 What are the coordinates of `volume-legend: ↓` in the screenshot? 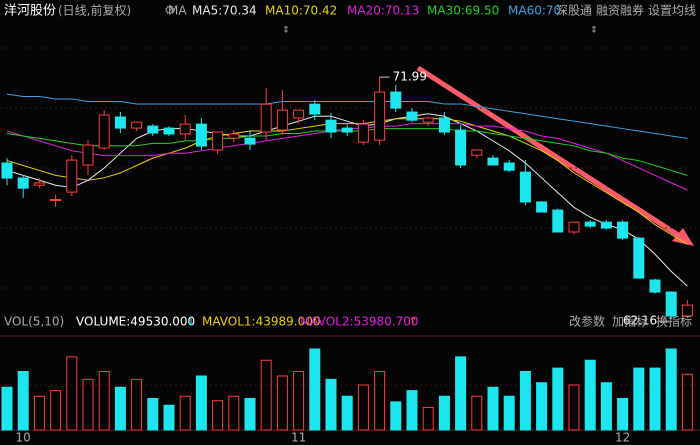 It's located at (191, 322).